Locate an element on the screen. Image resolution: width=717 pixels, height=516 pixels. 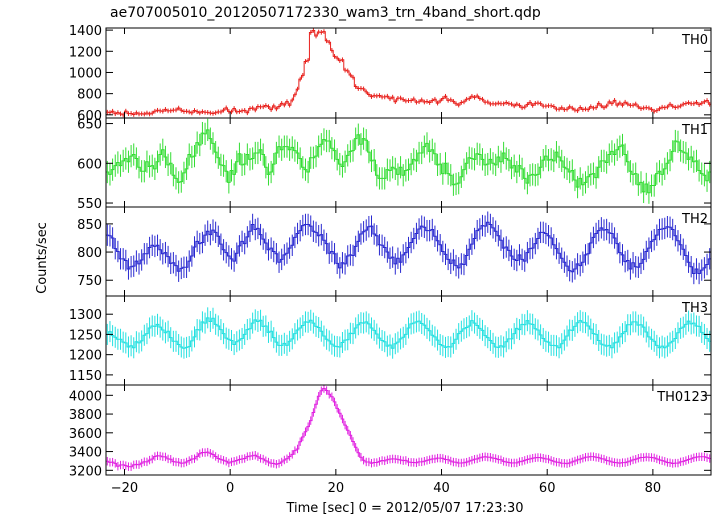
panel-label: TH1 is located at coordinates (694, 130).